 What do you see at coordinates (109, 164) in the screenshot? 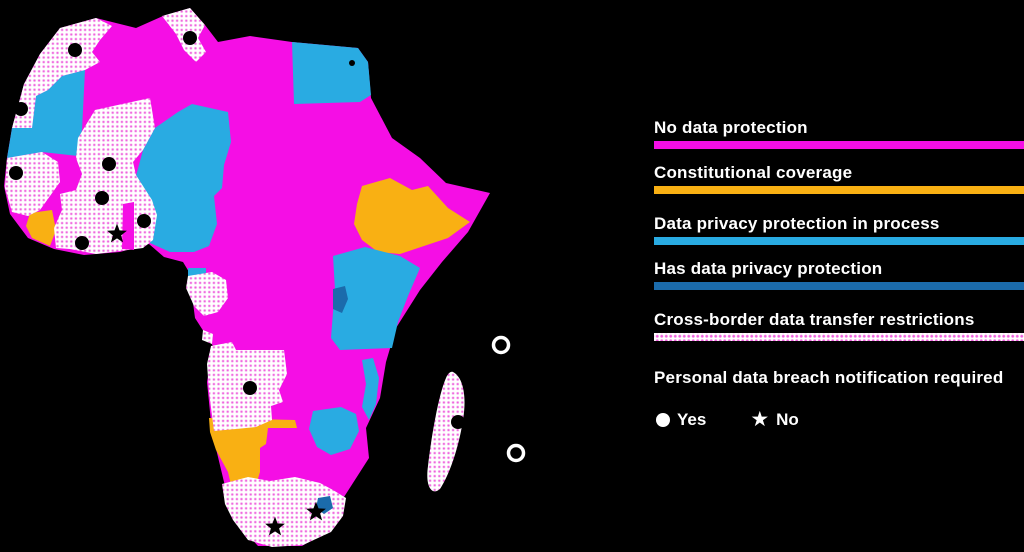
I see `marker-yes-mali` at bounding box center [109, 164].